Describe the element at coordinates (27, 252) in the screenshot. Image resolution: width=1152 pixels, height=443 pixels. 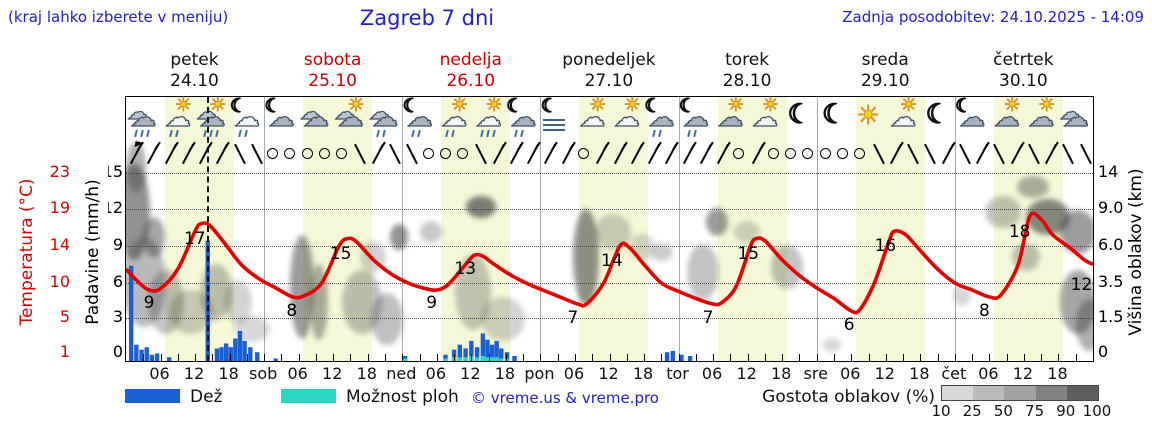
I see `temperature-axis-label: Temperatura (°C)` at that location.